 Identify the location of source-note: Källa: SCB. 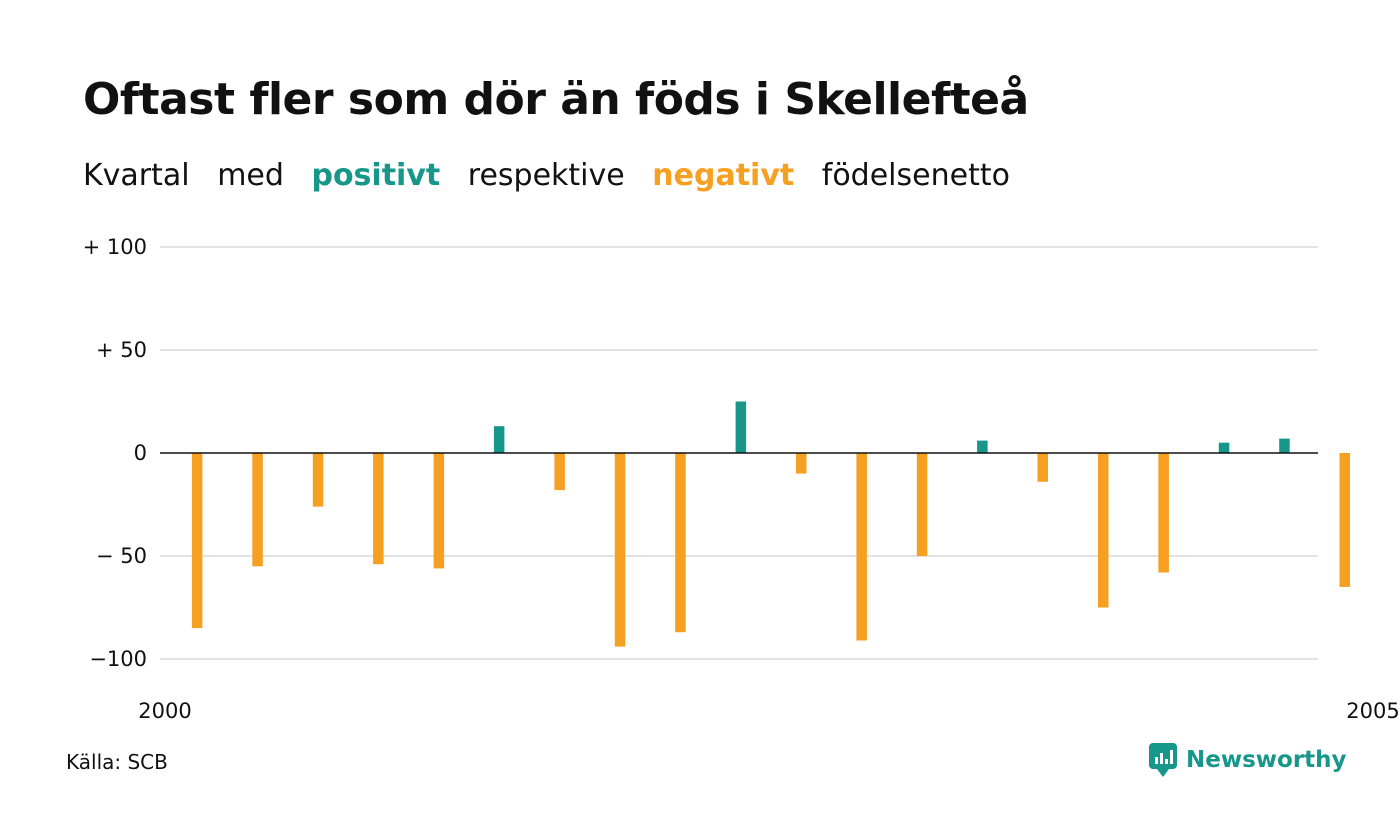
(117, 762).